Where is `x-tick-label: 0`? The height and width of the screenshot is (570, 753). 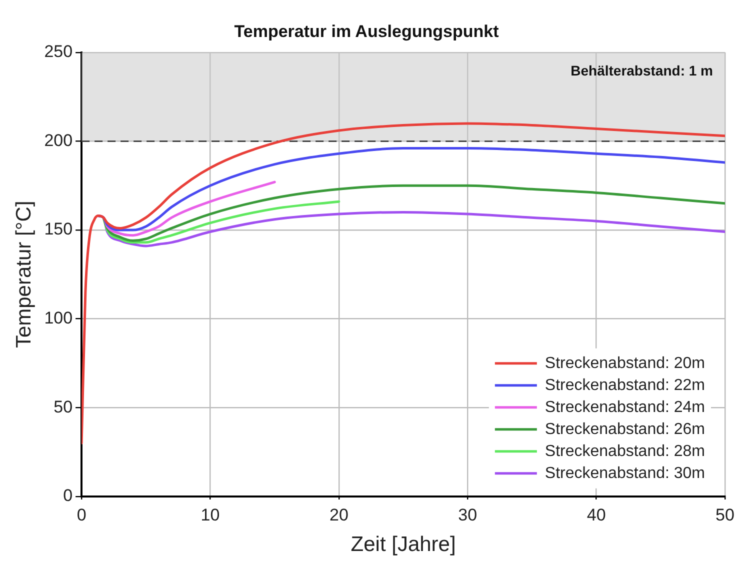 x-tick-label: 0 is located at coordinates (81, 514).